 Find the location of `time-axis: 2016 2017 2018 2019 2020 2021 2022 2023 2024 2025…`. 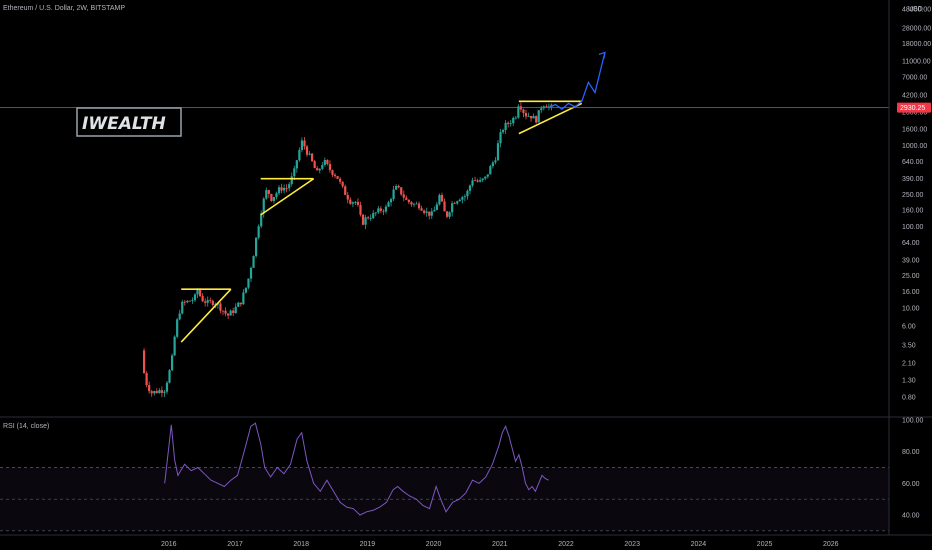

time-axis: 2016 2017 2018 2019 2020 2021 2022 2023 2024 2025… is located at coordinates (500, 544).